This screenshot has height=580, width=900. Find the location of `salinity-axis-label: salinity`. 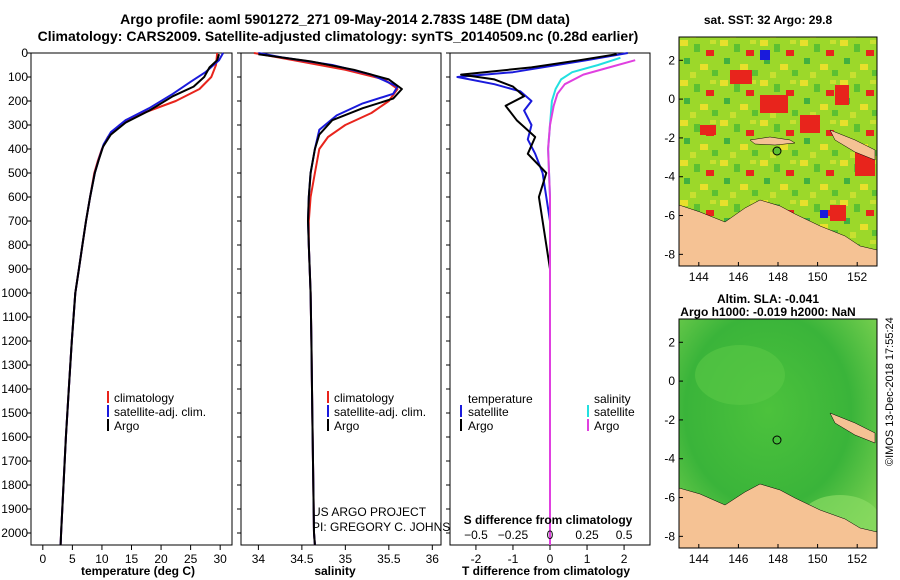

salinity-axis-label: salinity is located at coordinates (335, 571).